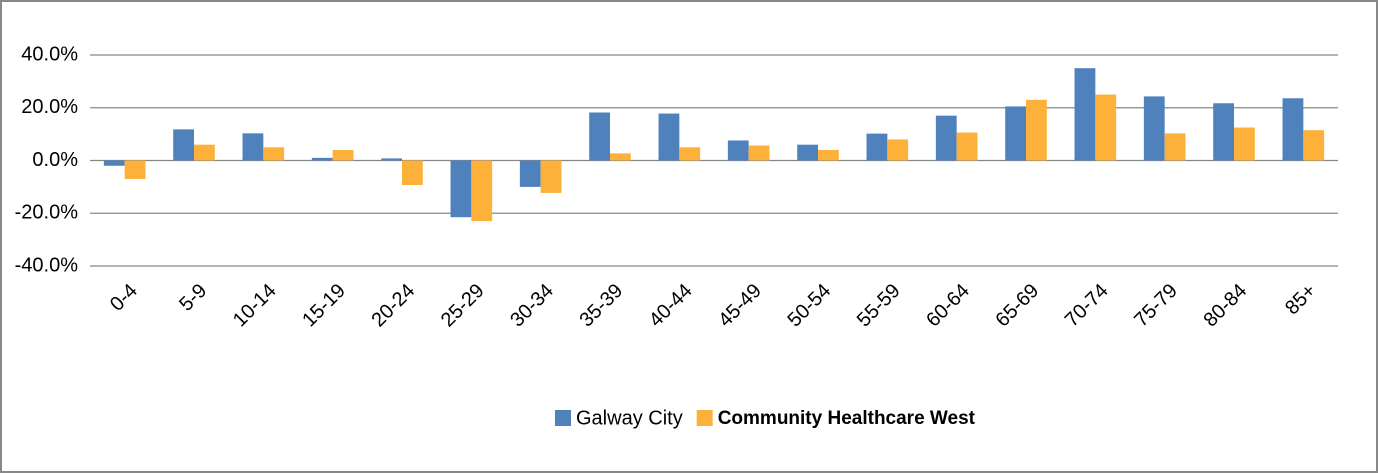  Describe the element at coordinates (847, 418) in the screenshot. I see `legend-label: Community Healthcare West` at that location.